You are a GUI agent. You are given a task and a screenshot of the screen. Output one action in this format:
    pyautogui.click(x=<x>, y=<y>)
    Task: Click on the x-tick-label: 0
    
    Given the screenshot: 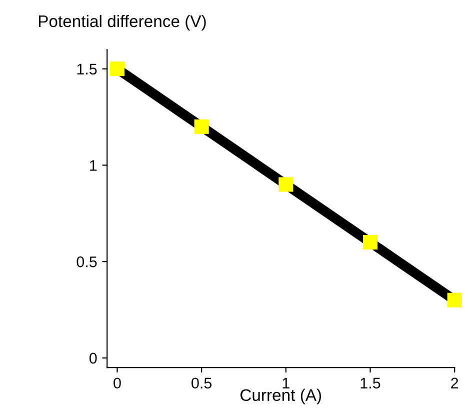 What is the action you would take?
    pyautogui.click(x=117, y=383)
    